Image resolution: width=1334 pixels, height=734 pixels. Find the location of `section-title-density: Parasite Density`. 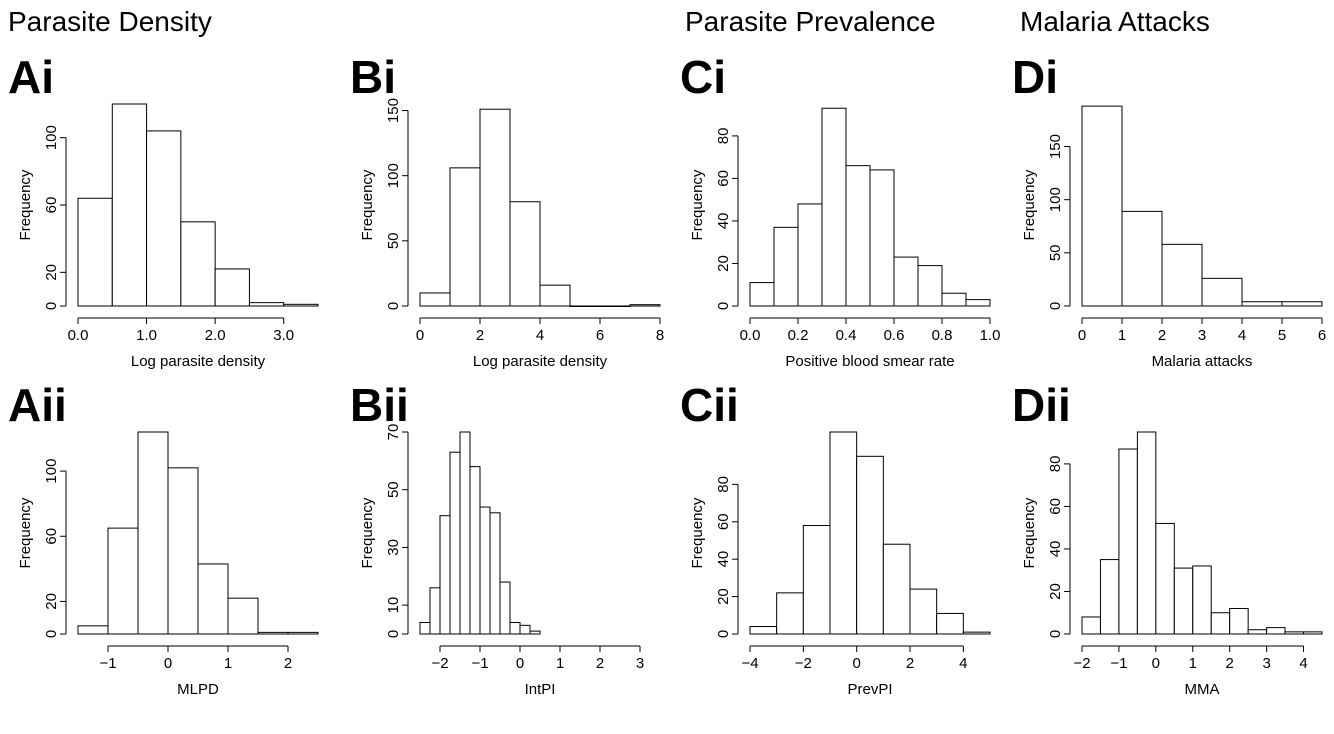

section-title-density: Parasite Density is located at coordinates (110, 21).